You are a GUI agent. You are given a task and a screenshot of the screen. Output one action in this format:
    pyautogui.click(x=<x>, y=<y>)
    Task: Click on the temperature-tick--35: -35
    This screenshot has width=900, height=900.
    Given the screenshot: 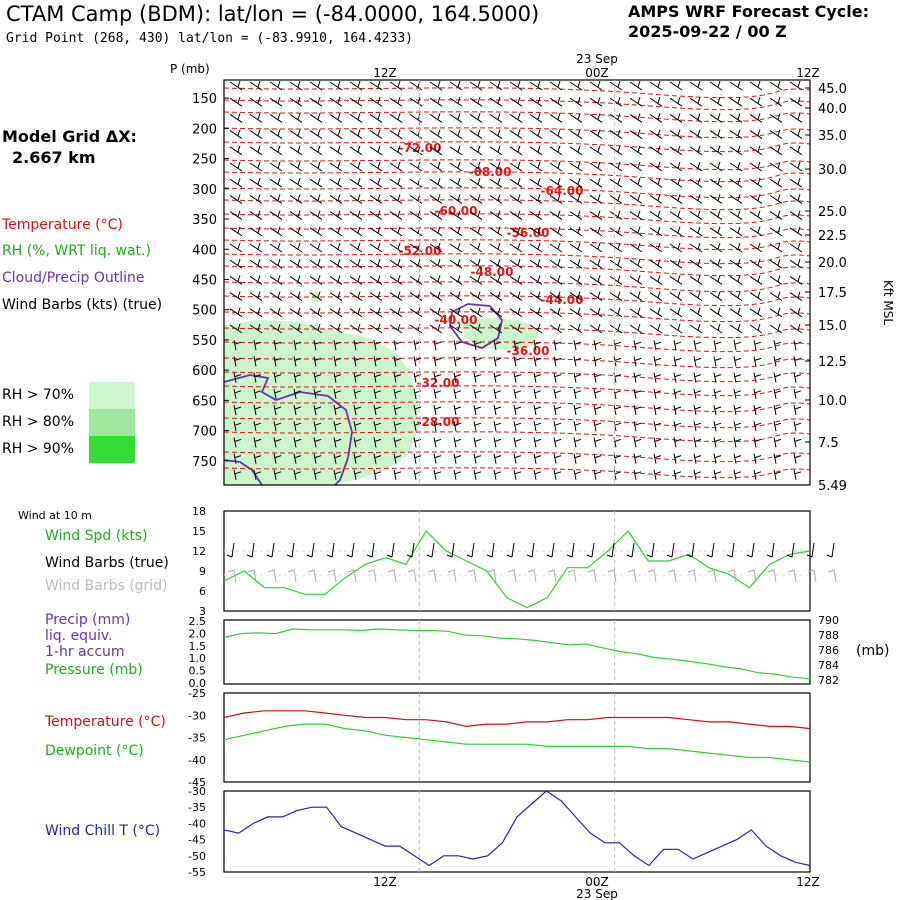 What is the action you would take?
    pyautogui.click(x=197, y=738)
    